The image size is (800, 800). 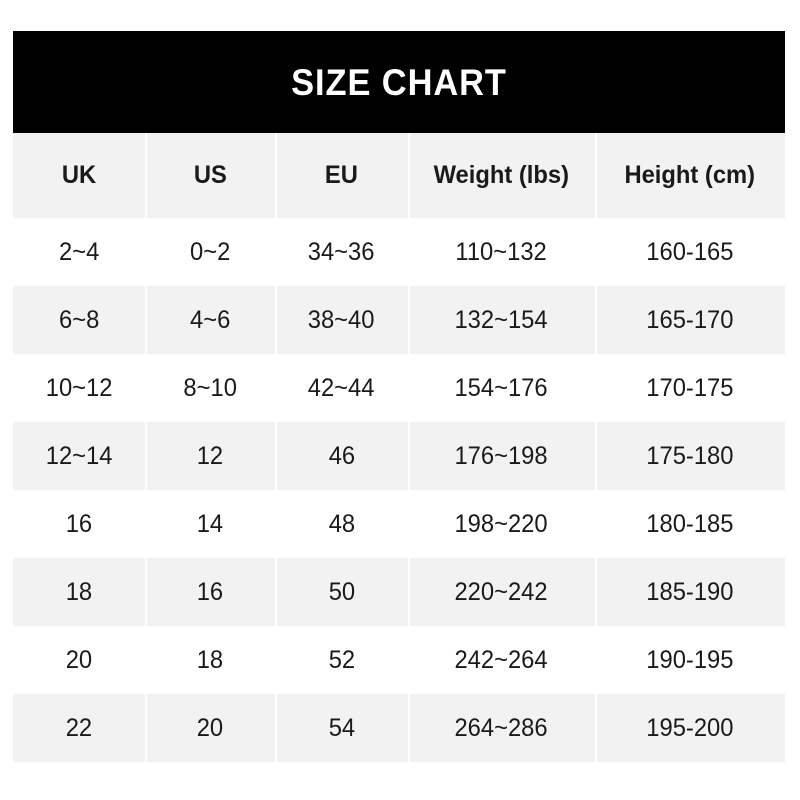 I want to click on column-header-label: Weight (lbs), so click(x=501, y=175).